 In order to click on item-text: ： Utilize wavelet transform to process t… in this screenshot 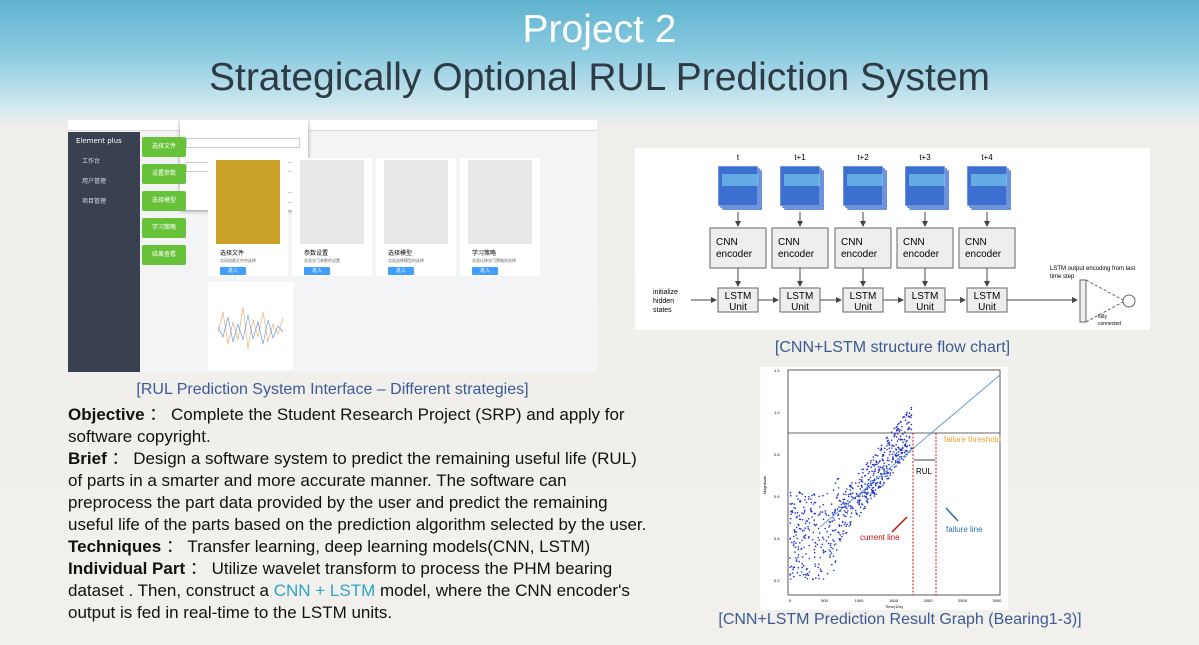, I will do `click(340, 579)`.